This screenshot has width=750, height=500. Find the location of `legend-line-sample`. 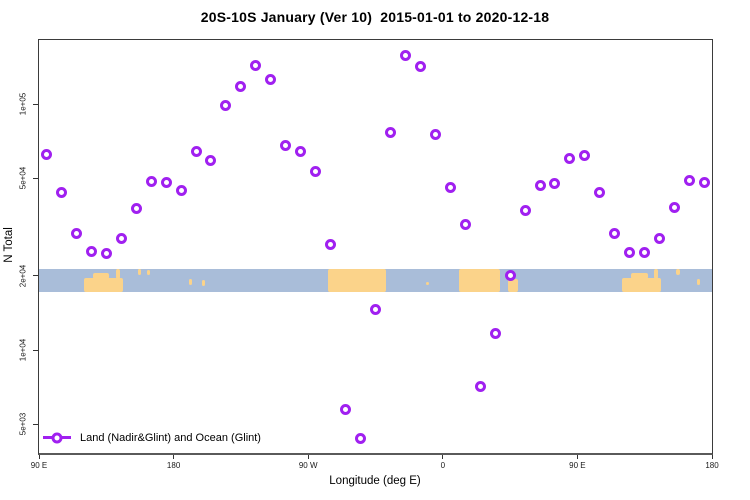

legend-line-sample is located at coordinates (57, 437).